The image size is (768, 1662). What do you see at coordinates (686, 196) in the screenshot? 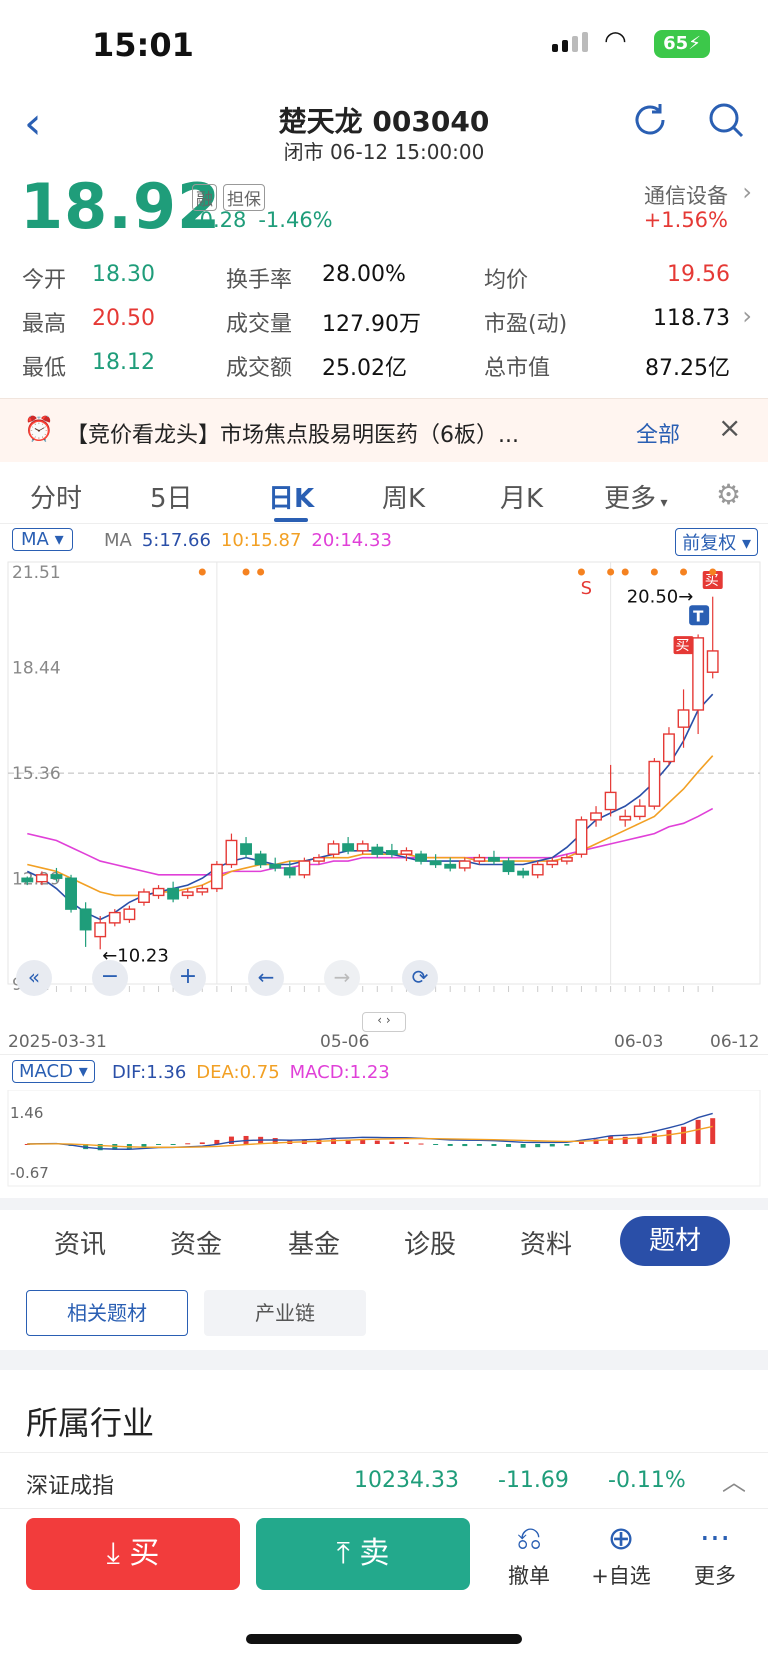
I see `sector-name: 通信设备` at bounding box center [686, 196].